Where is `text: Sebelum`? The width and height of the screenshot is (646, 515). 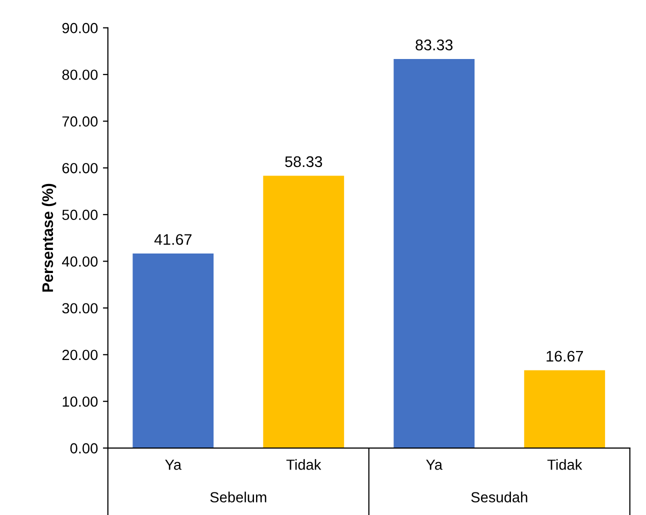
text: Sebelum is located at coordinates (238, 497).